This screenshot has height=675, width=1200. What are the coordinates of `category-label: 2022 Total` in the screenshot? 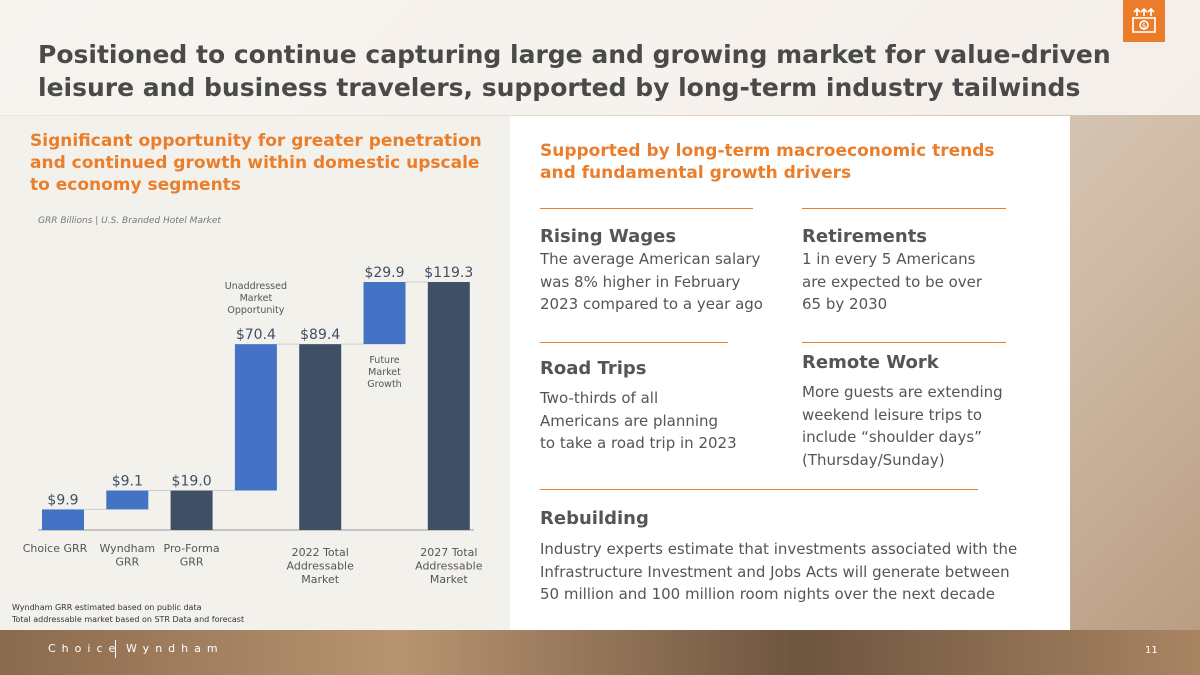 It's located at (320, 552).